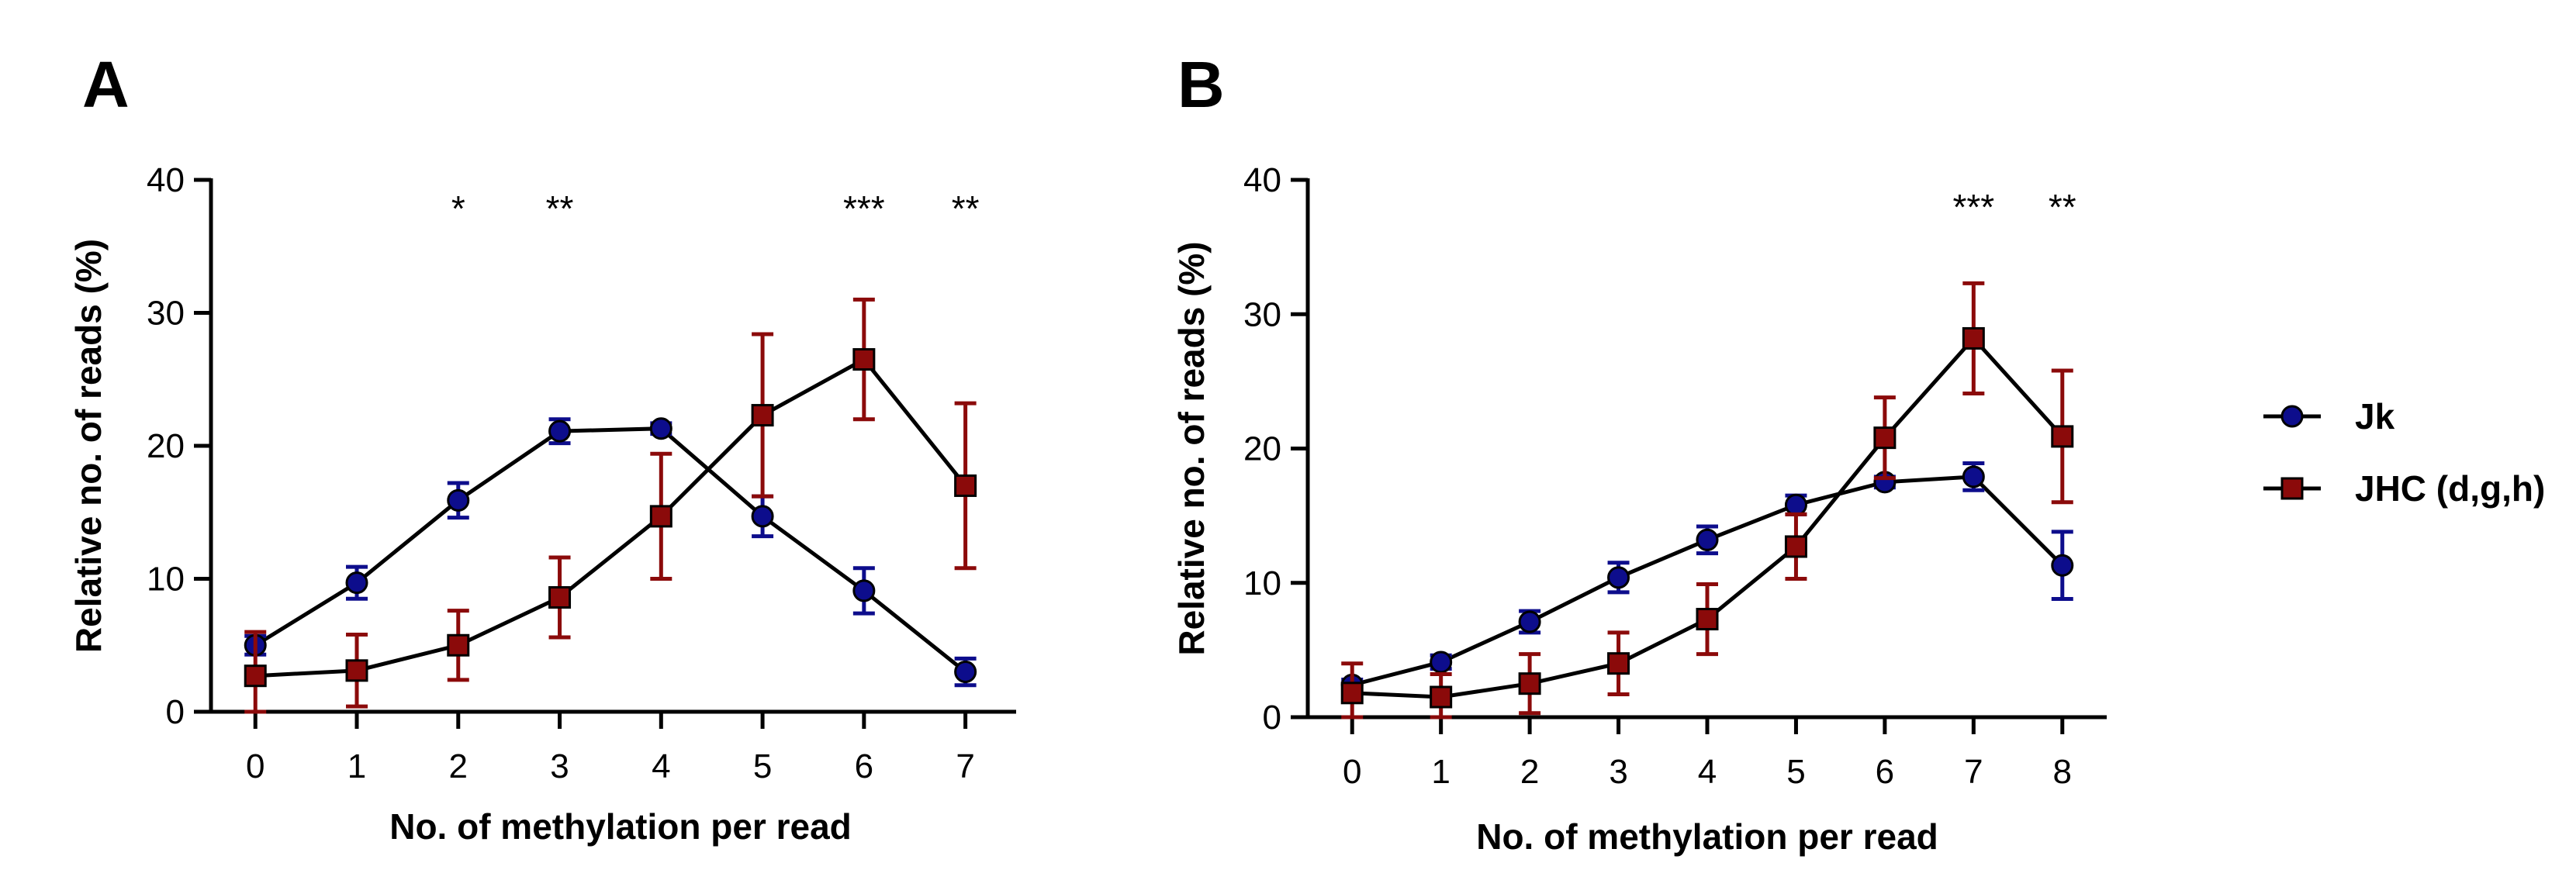  Describe the element at coordinates (1201, 84) in the screenshot. I see `panel-letter: B` at that location.